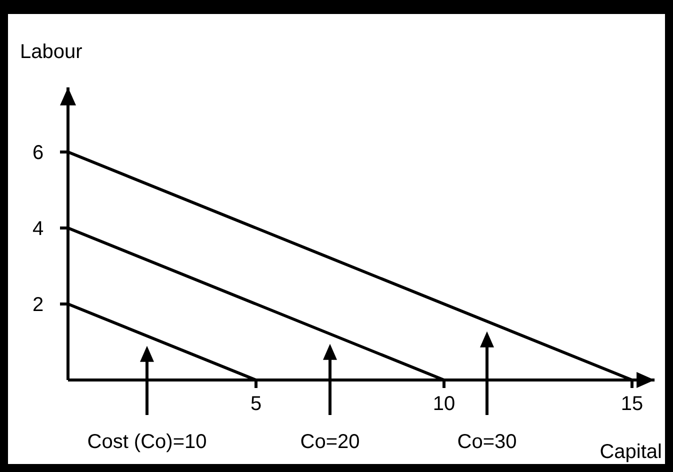 The width and height of the screenshot is (673, 472). What do you see at coordinates (147, 442) in the screenshot?
I see `text: Cost (Co)=10` at bounding box center [147, 442].